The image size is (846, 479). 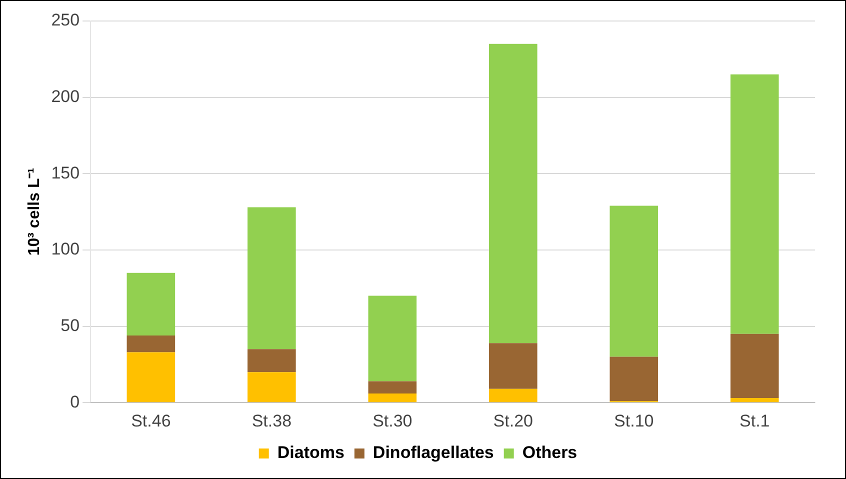 What do you see at coordinates (755, 420) in the screenshot?
I see `x-tick-label: St.1` at bounding box center [755, 420].